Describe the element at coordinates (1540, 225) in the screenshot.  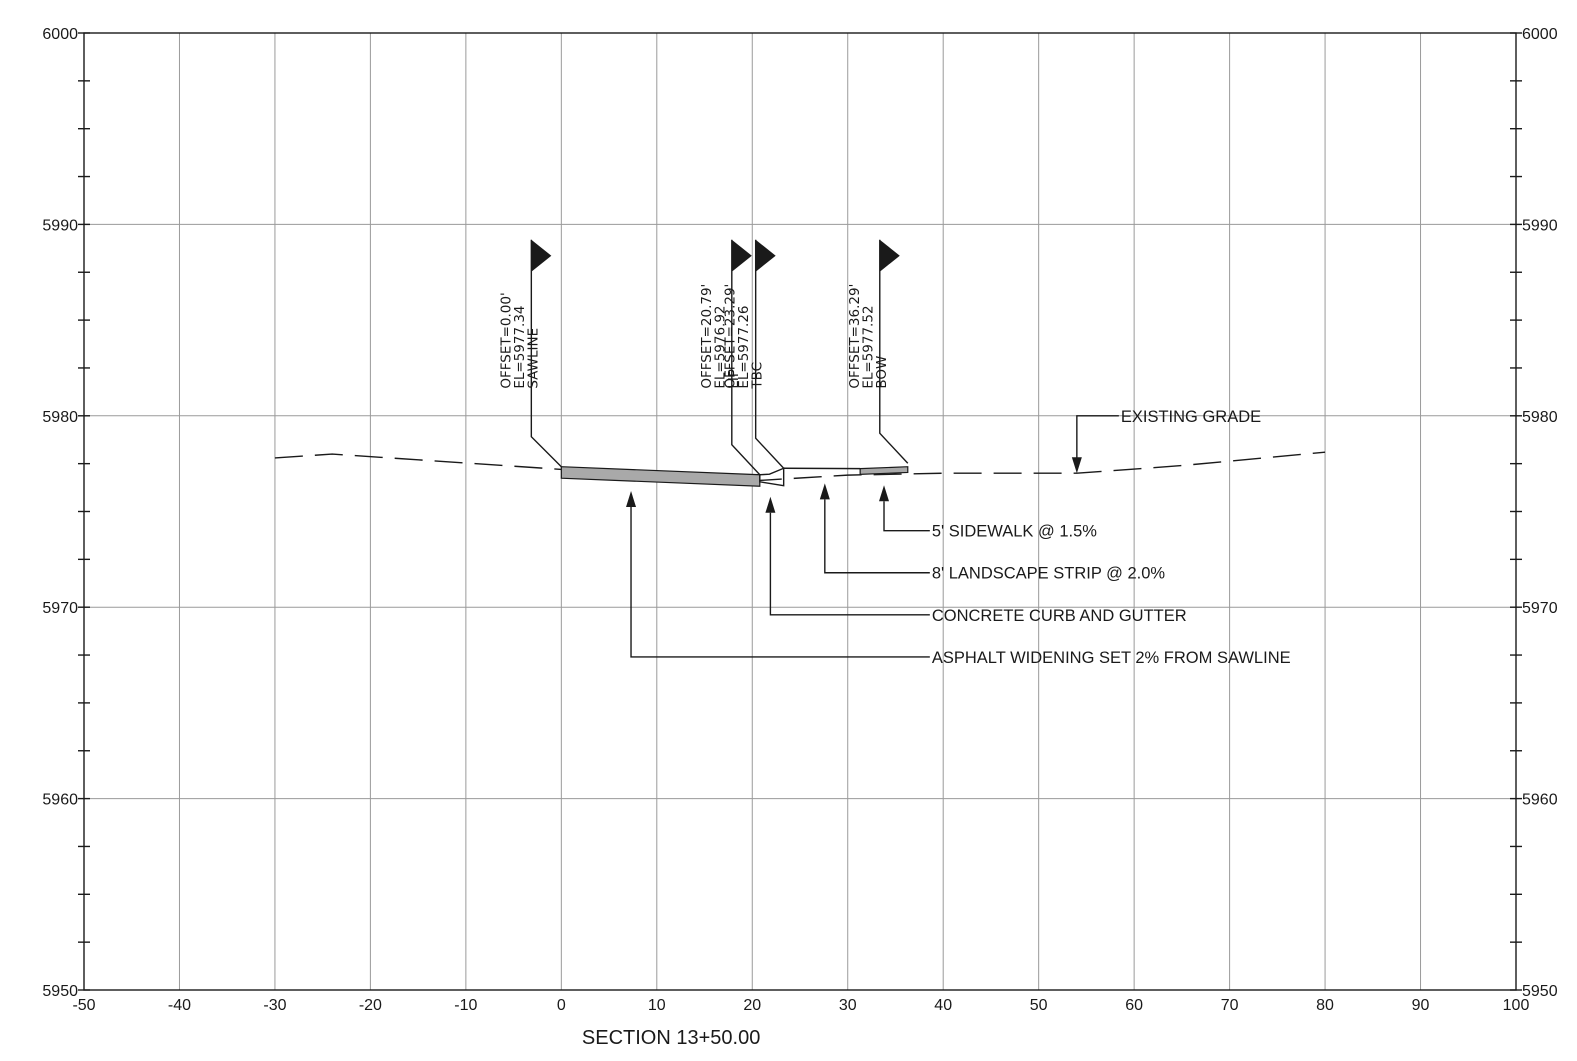
I see `y-tick-label-right: 5990` at that location.